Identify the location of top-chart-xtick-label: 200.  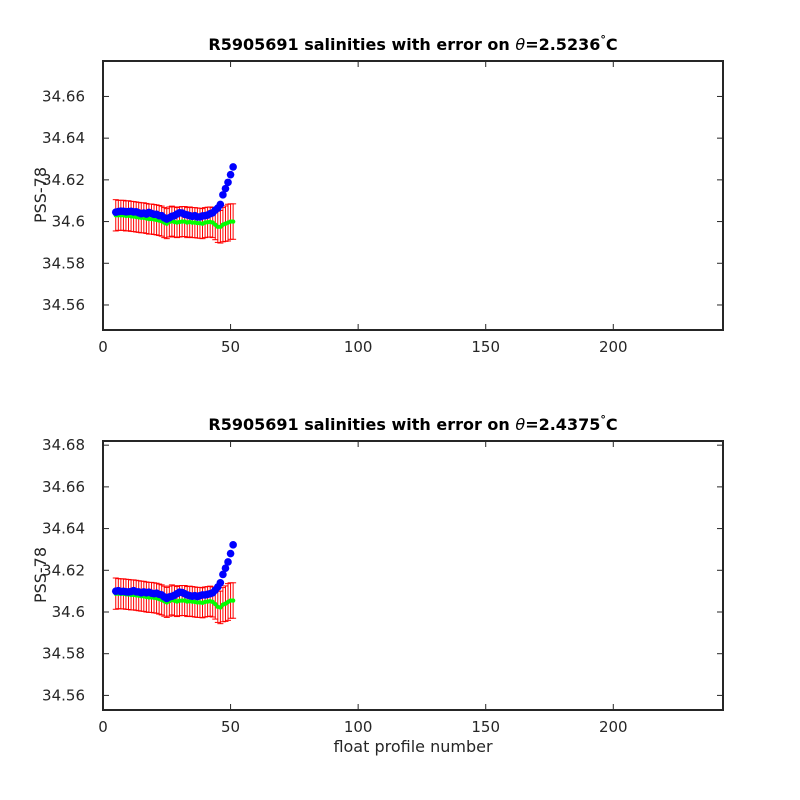
(613, 347).